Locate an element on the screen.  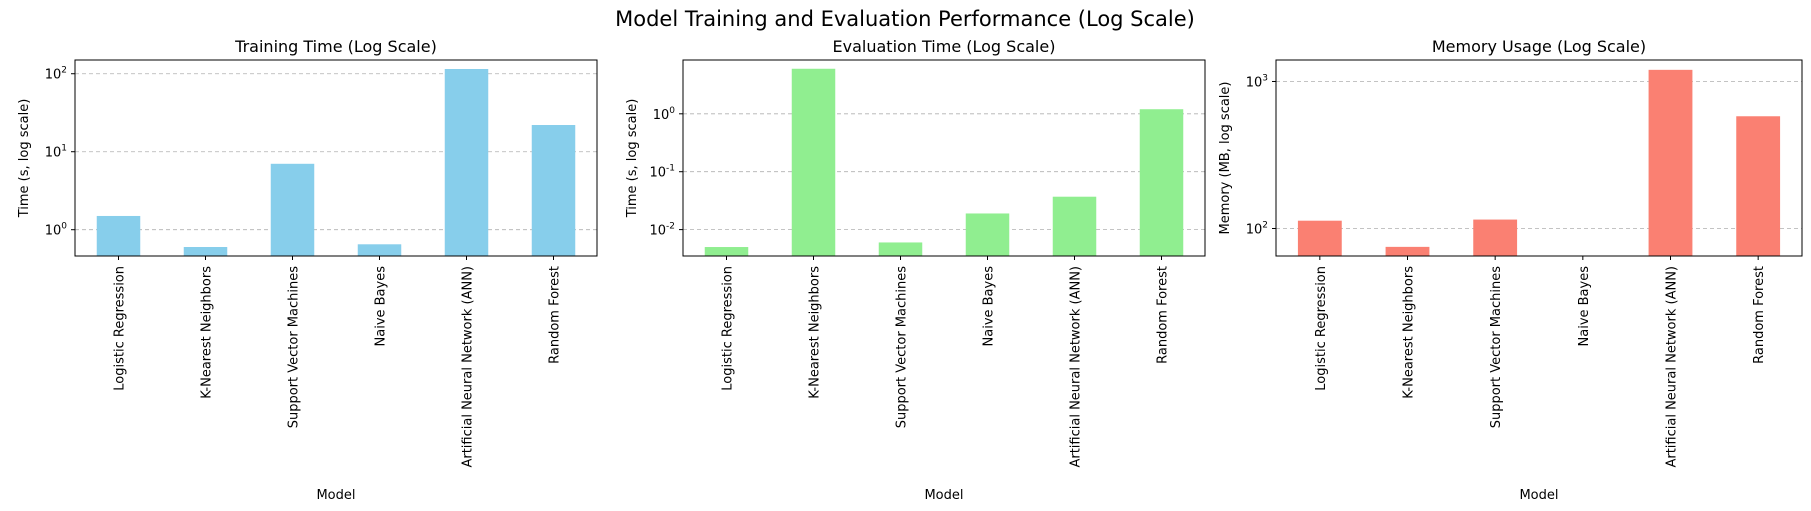
y-axis-label: Memory (MB, log scale) is located at coordinates (1225, 158).